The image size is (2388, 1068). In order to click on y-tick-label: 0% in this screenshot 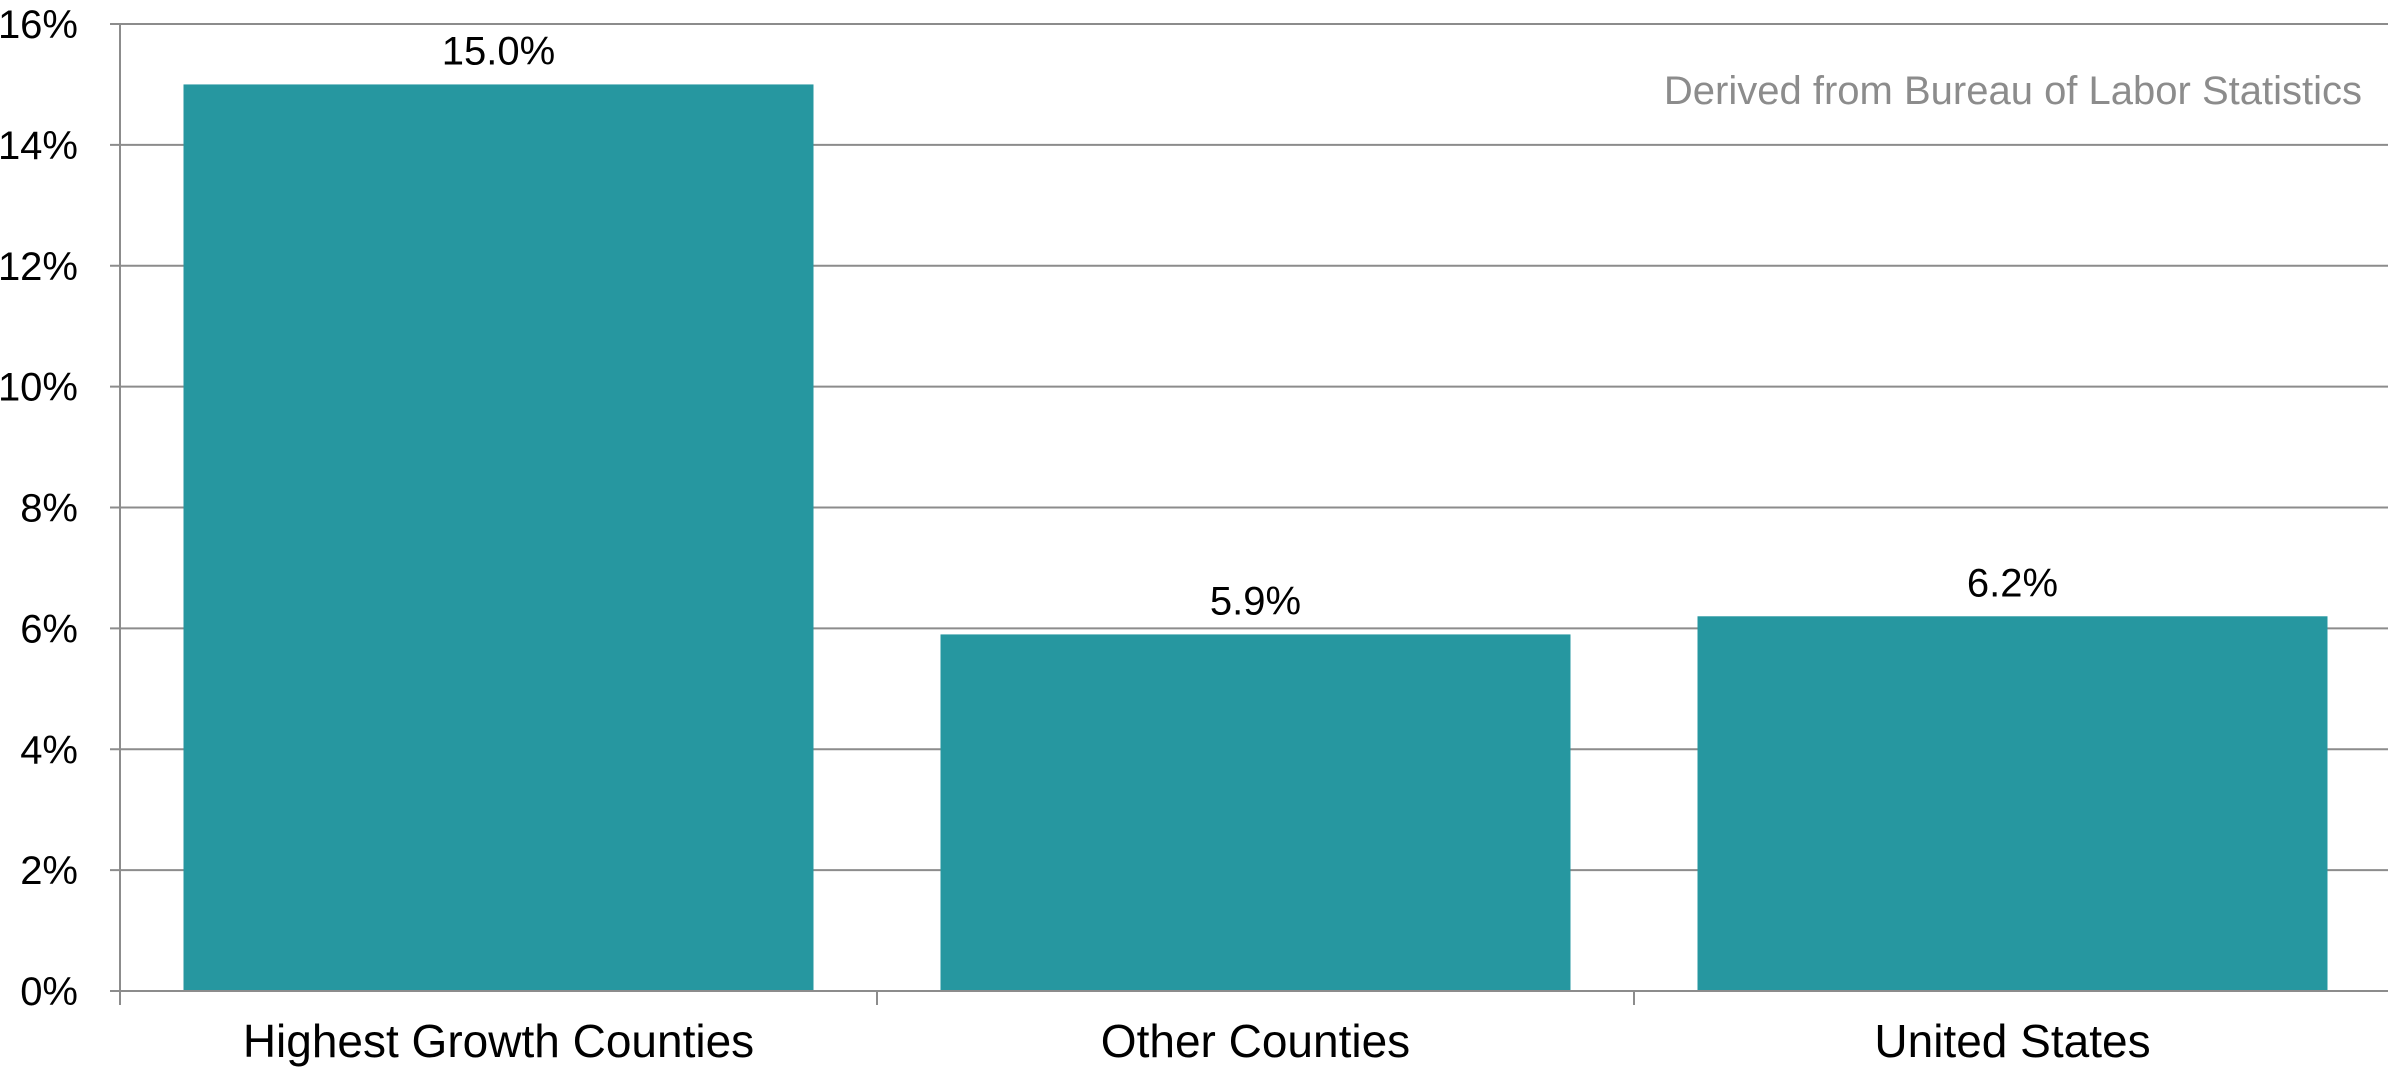, I will do `click(49, 992)`.